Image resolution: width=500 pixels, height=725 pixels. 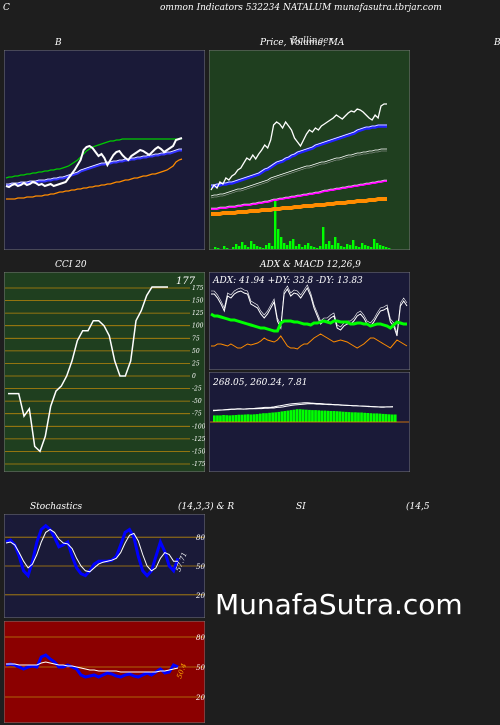 What do you see at coordinates (200, 596) in the screenshot?
I see `stoch-tick-label: 20` at bounding box center [200, 596].